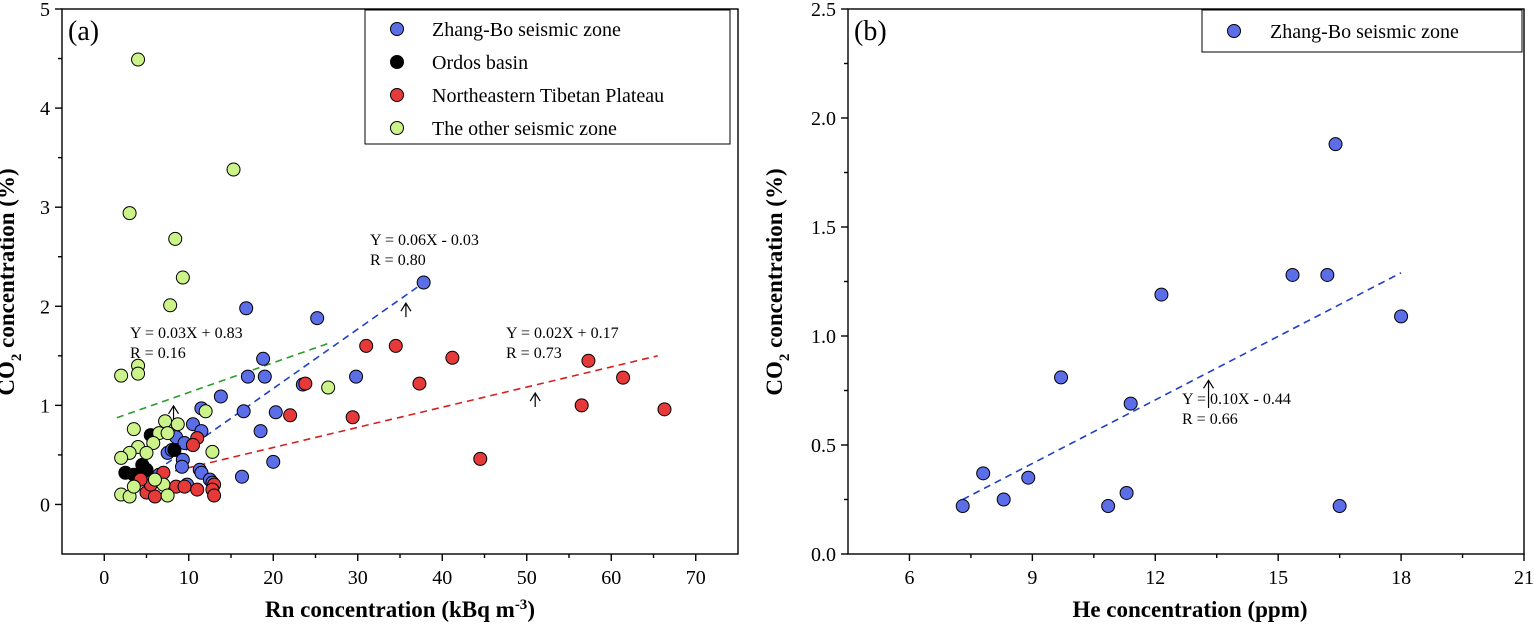 This screenshot has width=1534, height=629. What do you see at coordinates (45, 505) in the screenshot?
I see `y-tick-label: 0` at bounding box center [45, 505].